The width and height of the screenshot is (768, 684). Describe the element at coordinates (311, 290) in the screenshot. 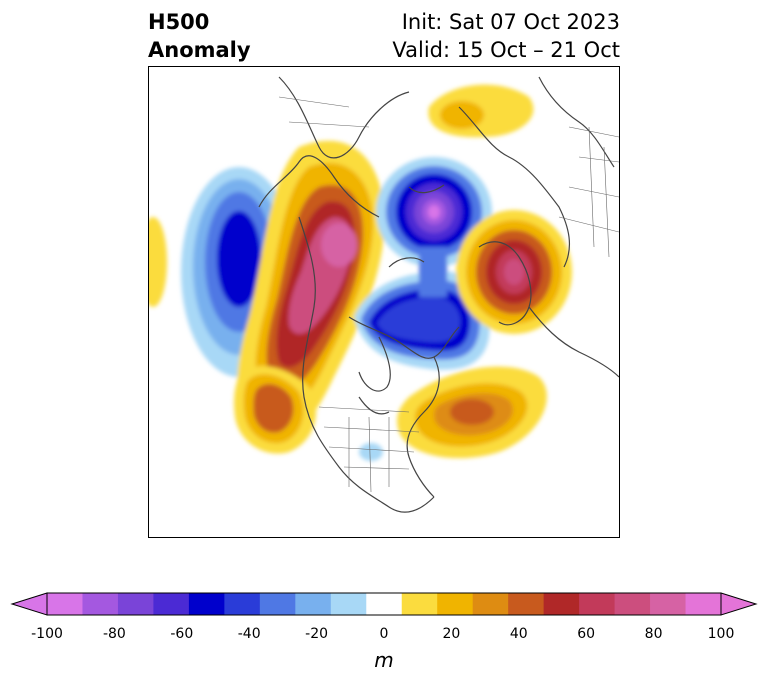

I see `alaska-positive-anomaly` at that location.